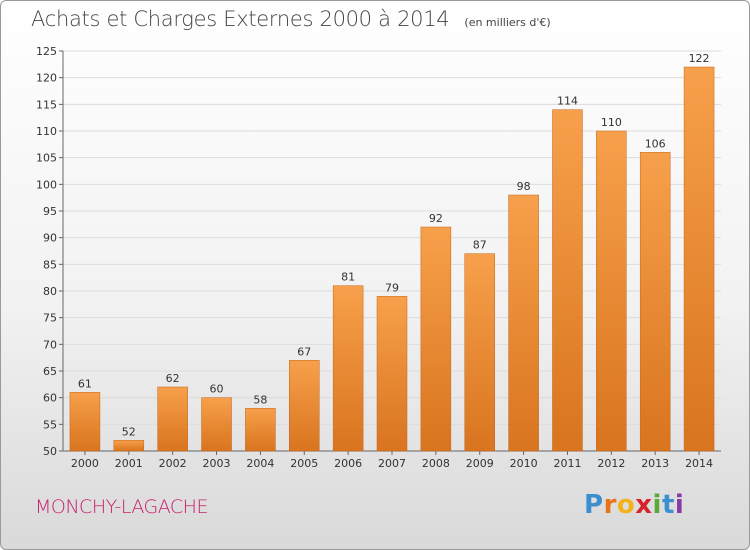 The width and height of the screenshot is (750, 550). I want to click on y-tick-label: 55, so click(50, 424).